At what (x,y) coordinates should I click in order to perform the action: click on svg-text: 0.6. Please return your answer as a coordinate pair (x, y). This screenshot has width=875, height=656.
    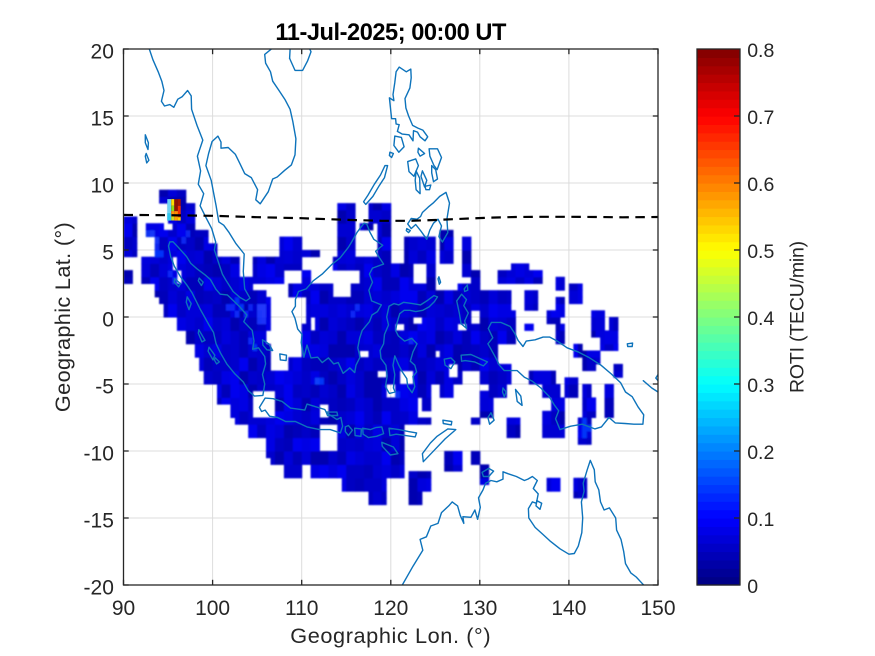
    Looking at the image, I should click on (760, 185).